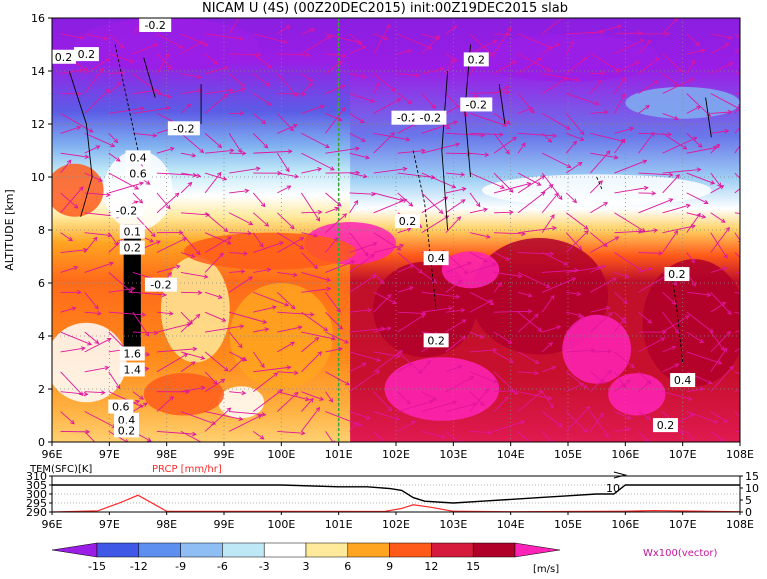  I want to click on sub-x-tick-label: 107E, so click(683, 524).